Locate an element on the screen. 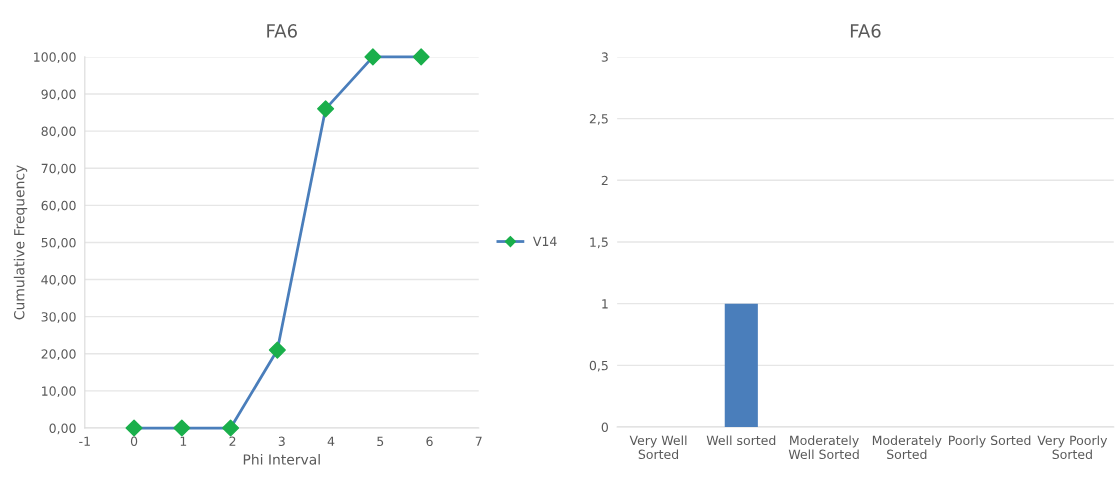 The height and width of the screenshot is (482, 1116). x-tick-label: Moderately Well Sorted is located at coordinates (823, 447).